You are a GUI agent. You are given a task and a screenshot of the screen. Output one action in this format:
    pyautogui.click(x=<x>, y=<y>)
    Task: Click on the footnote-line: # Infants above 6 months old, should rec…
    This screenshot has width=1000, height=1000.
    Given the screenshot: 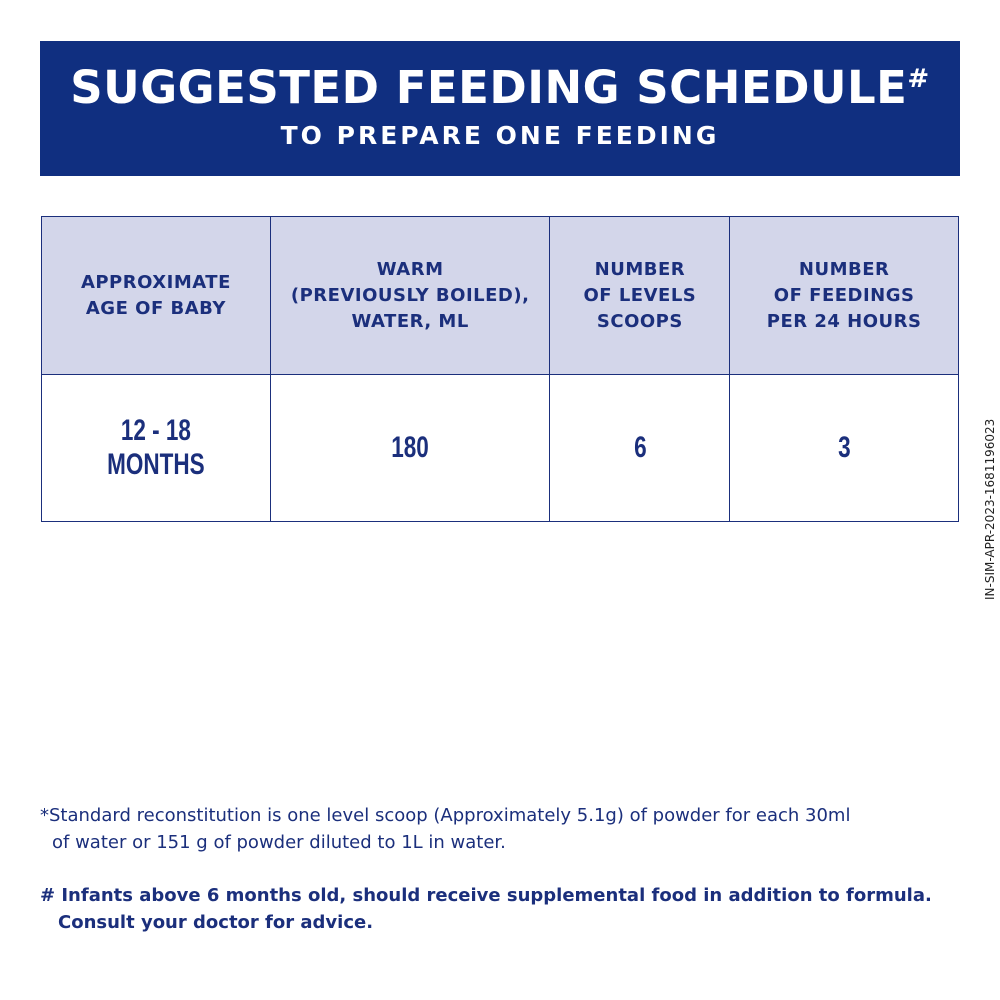 What is the action you would take?
    pyautogui.click(x=486, y=895)
    